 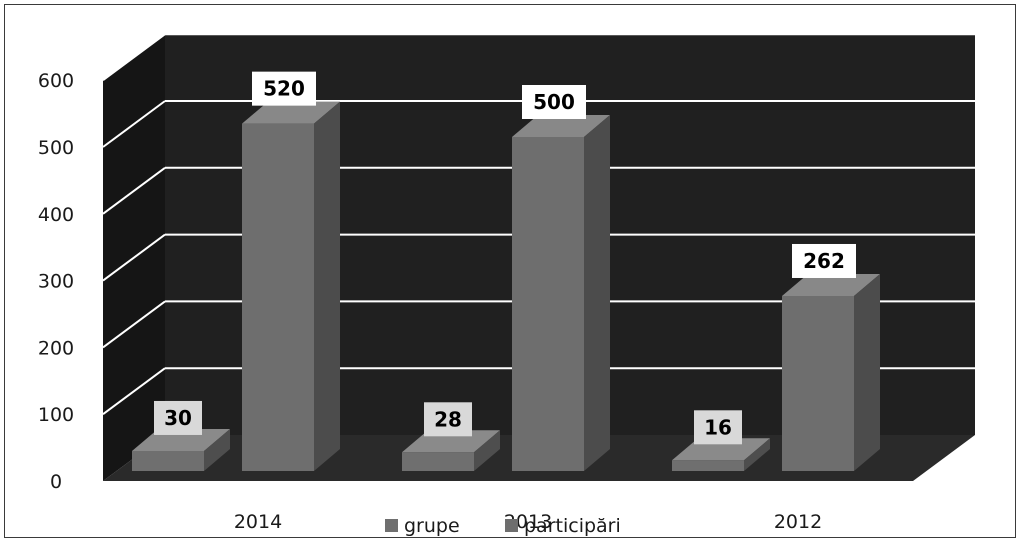 What do you see at coordinates (56, 215) in the screenshot?
I see `y-tick-label-400: 400` at bounding box center [56, 215].